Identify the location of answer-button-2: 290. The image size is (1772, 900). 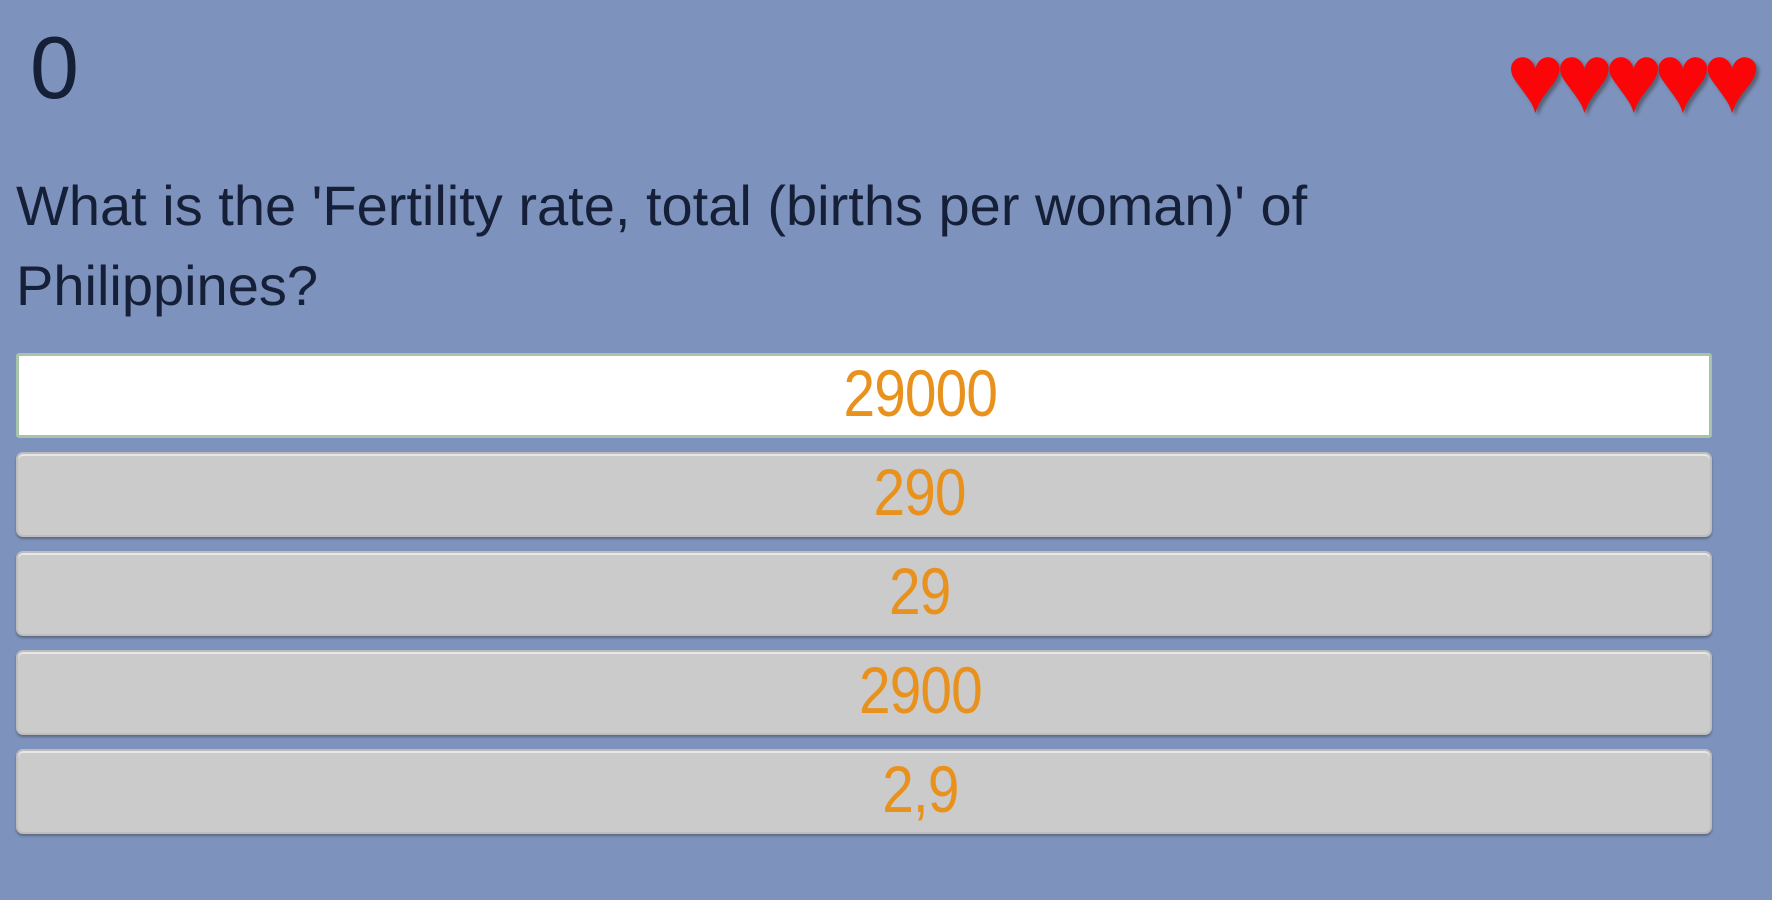
(864, 494).